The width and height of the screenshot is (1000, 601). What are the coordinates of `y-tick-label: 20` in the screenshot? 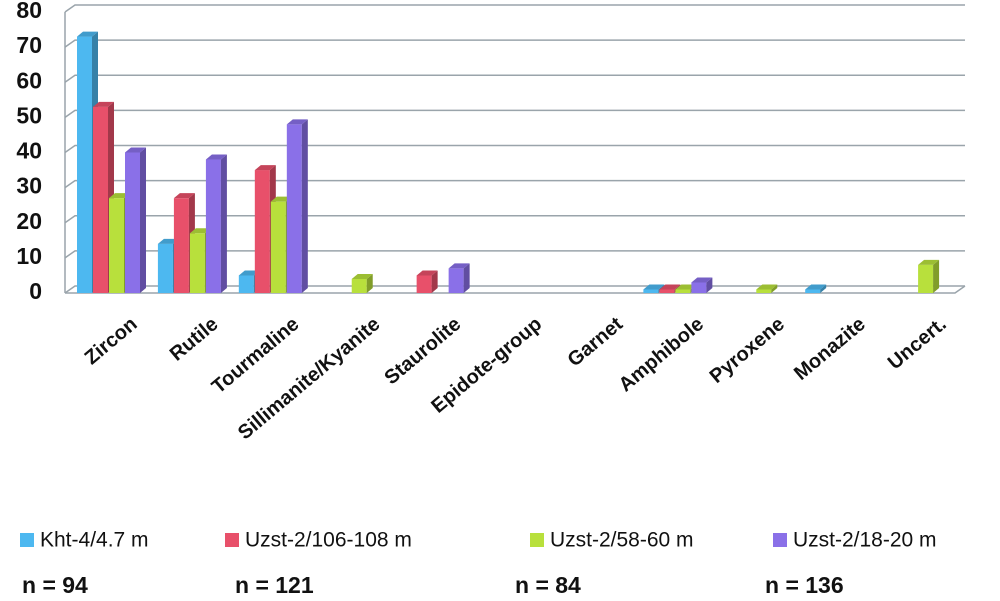 It's located at (29, 221).